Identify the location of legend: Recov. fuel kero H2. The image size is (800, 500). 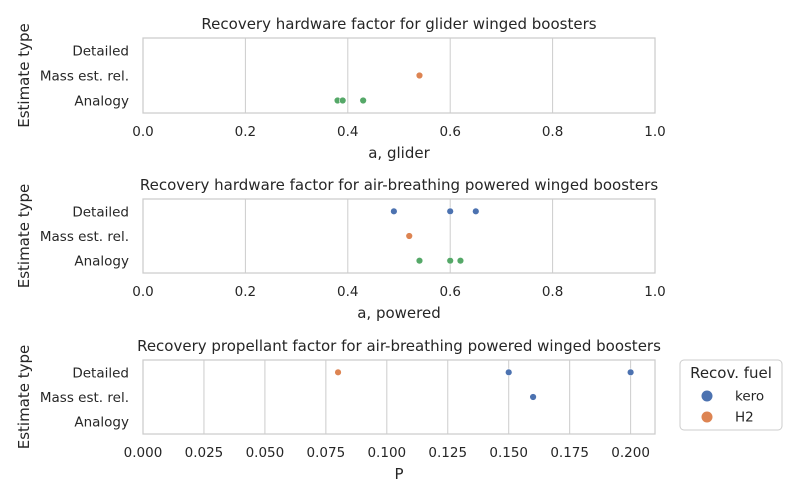
(731, 395).